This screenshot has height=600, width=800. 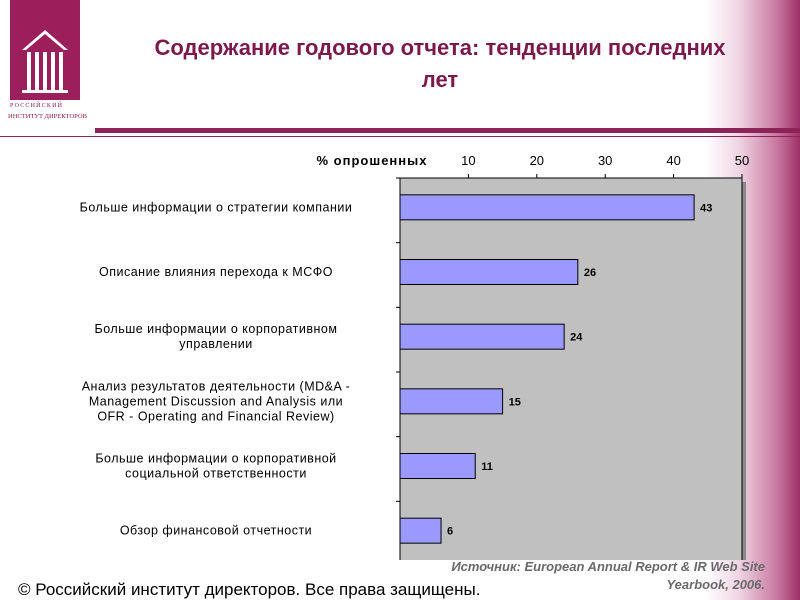 What do you see at coordinates (447, 130) in the screenshot?
I see `divider-thick` at bounding box center [447, 130].